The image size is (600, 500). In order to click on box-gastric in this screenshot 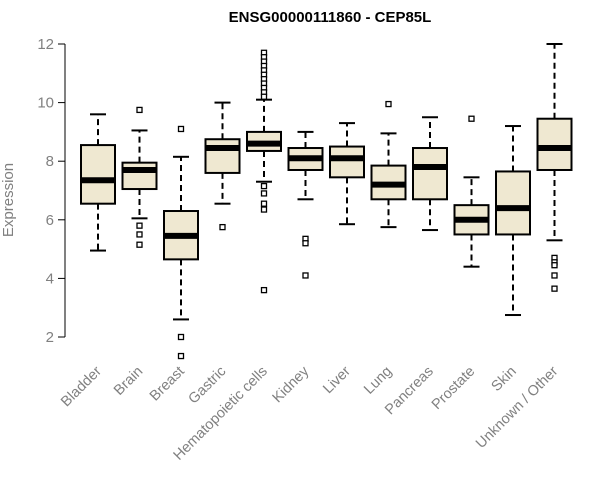, I will do `click(222, 166)`.